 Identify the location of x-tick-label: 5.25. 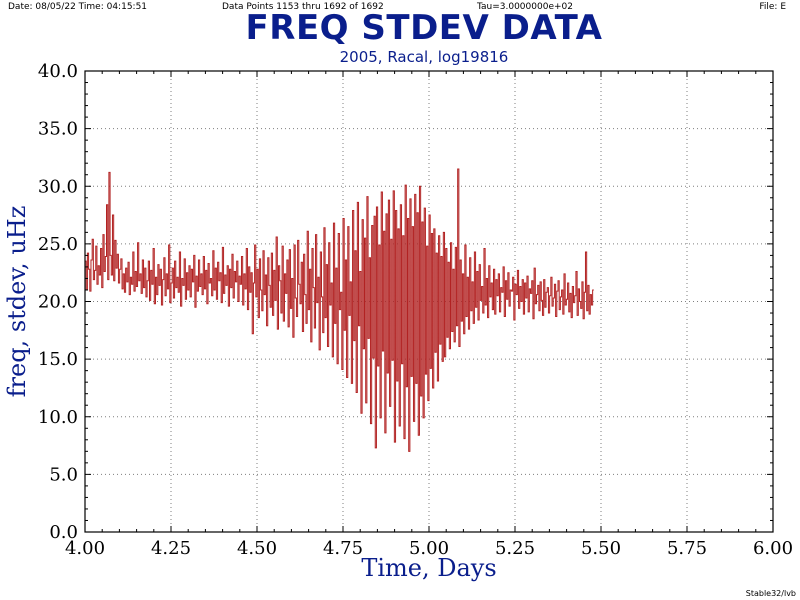
(515, 548).